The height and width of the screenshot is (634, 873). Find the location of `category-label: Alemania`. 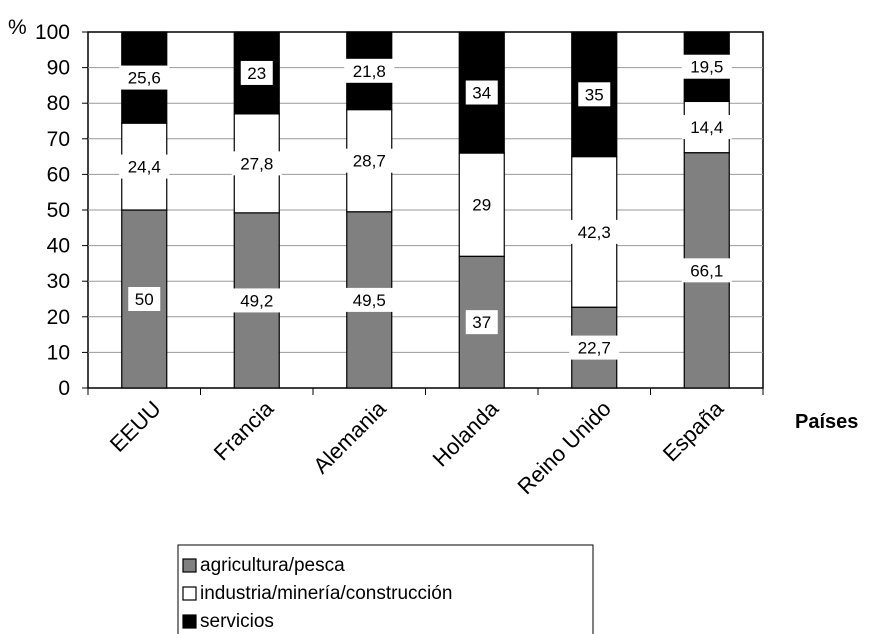

category-label: Alemania is located at coordinates (349, 436).